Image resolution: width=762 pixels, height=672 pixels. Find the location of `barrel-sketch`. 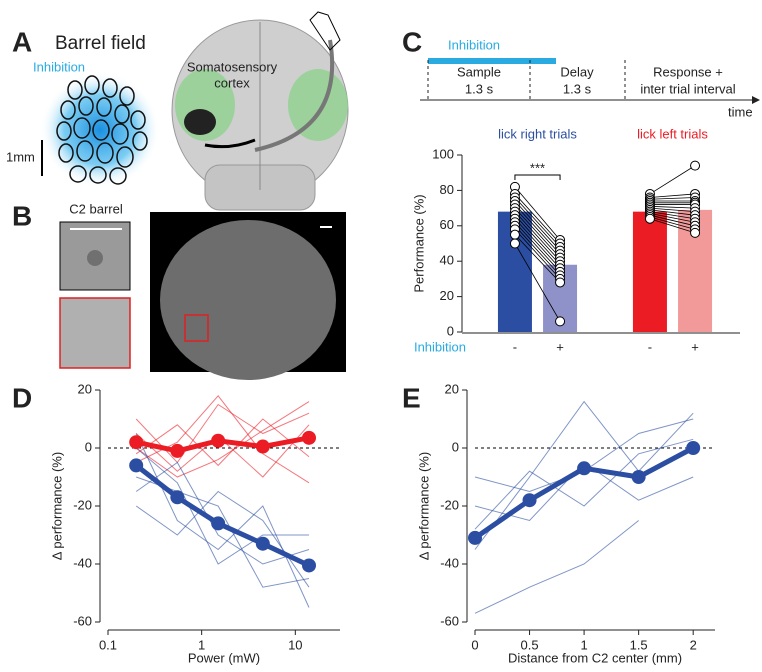

barrel-sketch is located at coordinates (100, 130).